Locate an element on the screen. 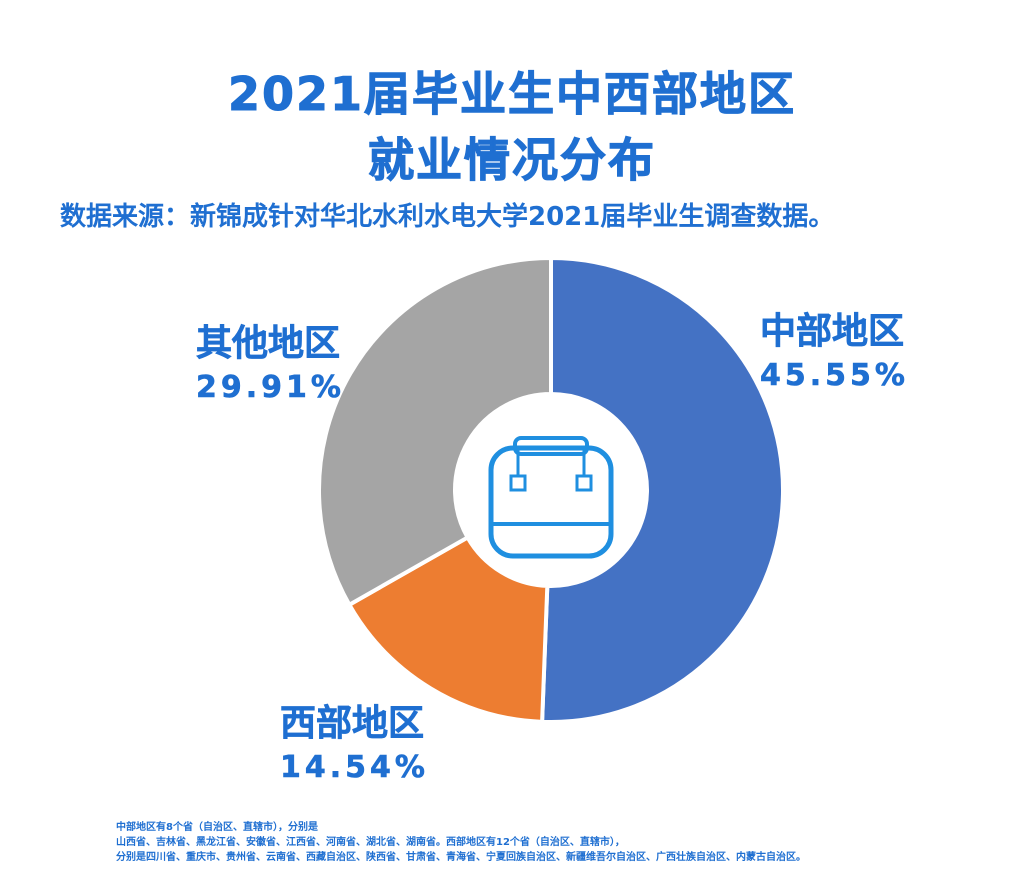 This screenshot has width=1024, height=884. slice-value-central: 45.55% is located at coordinates (834, 376).